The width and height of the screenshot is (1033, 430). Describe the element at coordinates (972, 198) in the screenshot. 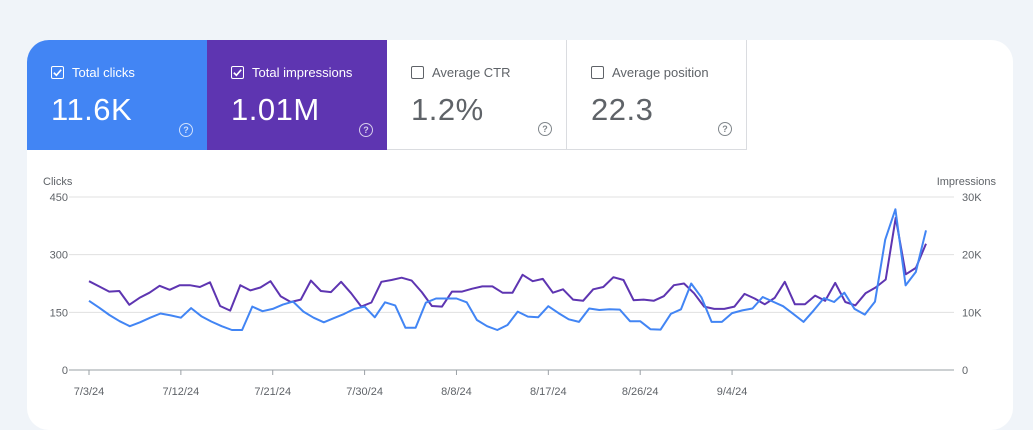

I see `right-tick-label: 30K` at that location.